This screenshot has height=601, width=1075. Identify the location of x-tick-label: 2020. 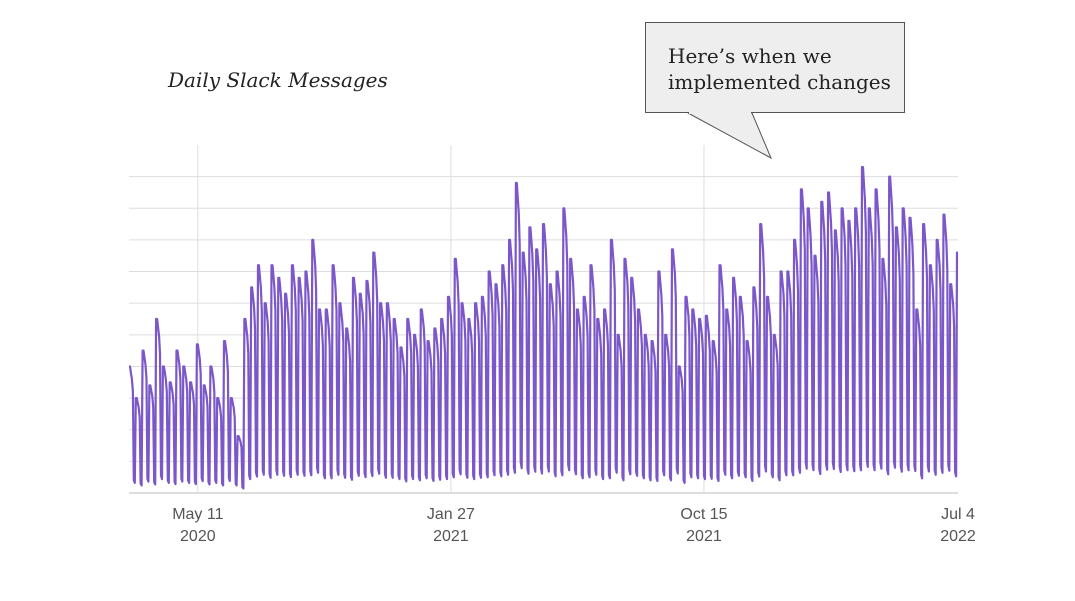
(198, 536).